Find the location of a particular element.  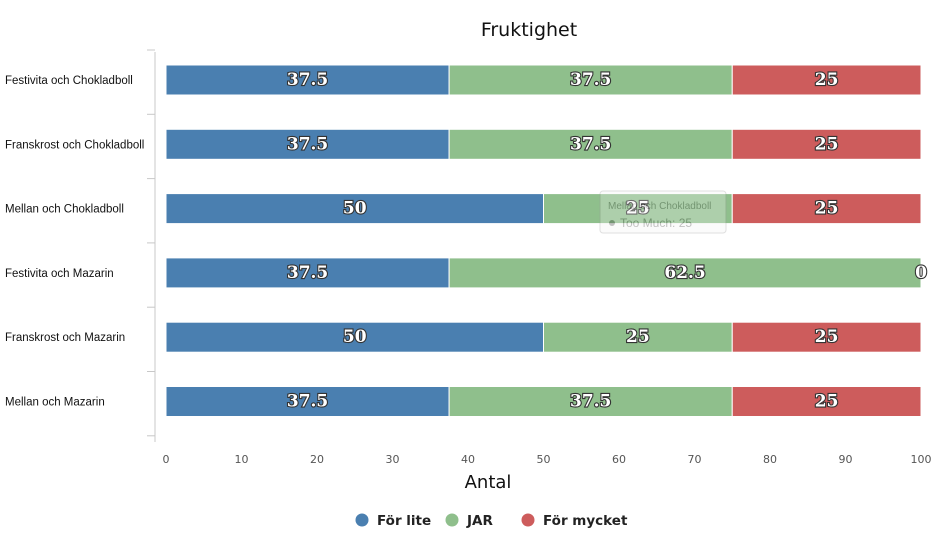

legend-label: JAR is located at coordinates (479, 521).